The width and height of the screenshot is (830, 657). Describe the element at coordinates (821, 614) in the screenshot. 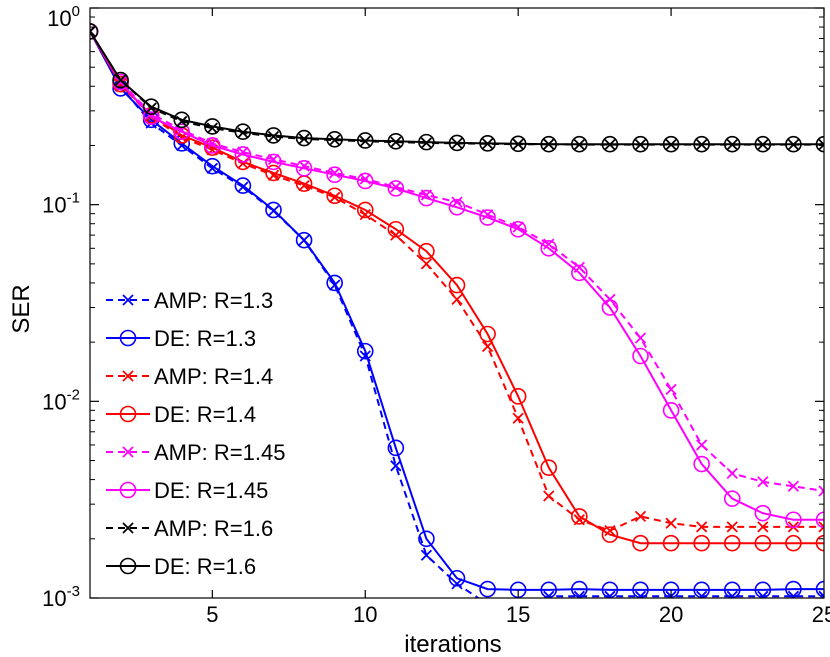

I see `x-tick-label: 25` at that location.